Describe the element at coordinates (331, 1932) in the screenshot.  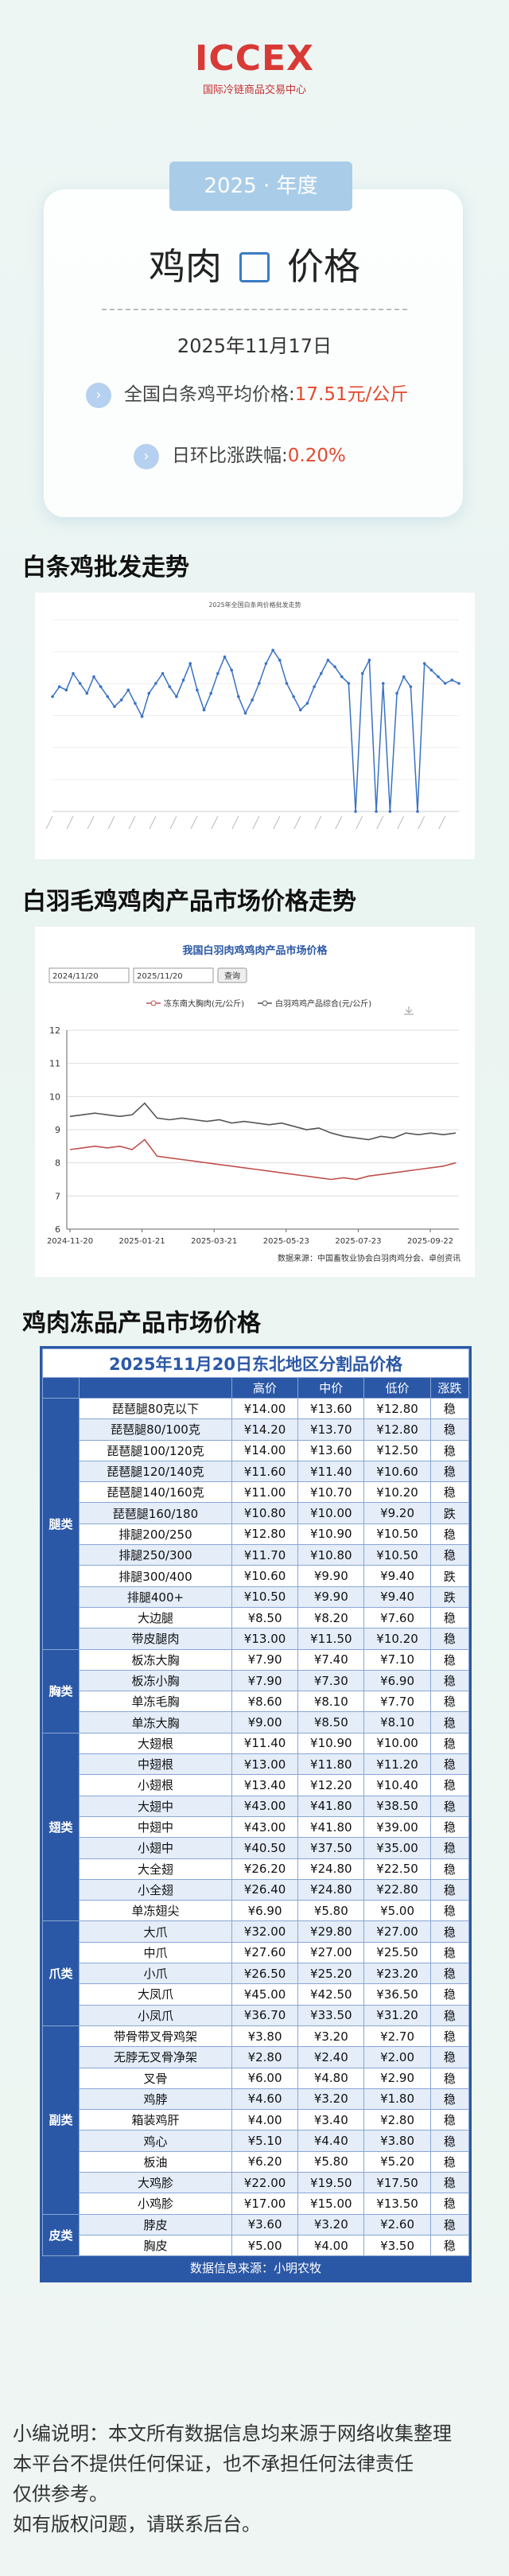
I see `price-mid: ¥29.80` at that location.